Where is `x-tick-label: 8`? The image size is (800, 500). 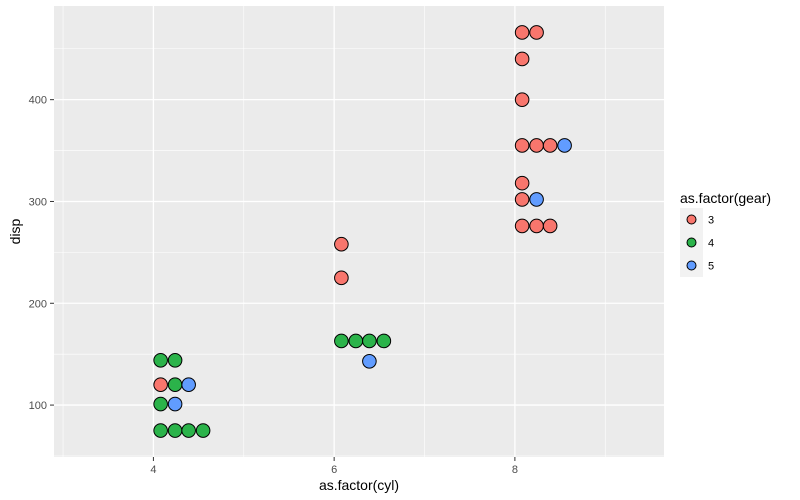
x-tick-label: 8 is located at coordinates (515, 470).